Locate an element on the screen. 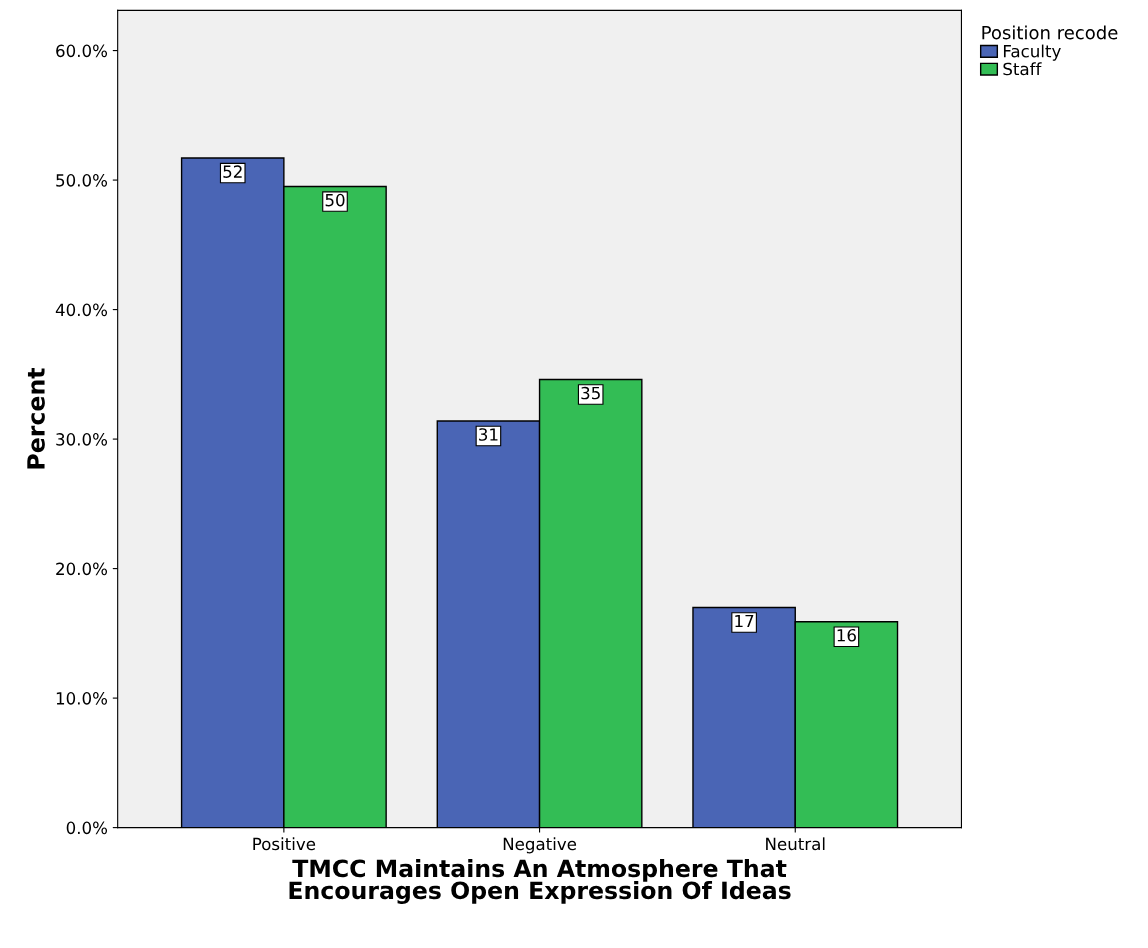 The width and height of the screenshot is (1148, 948). legend-label: Faculty is located at coordinates (1032, 52).